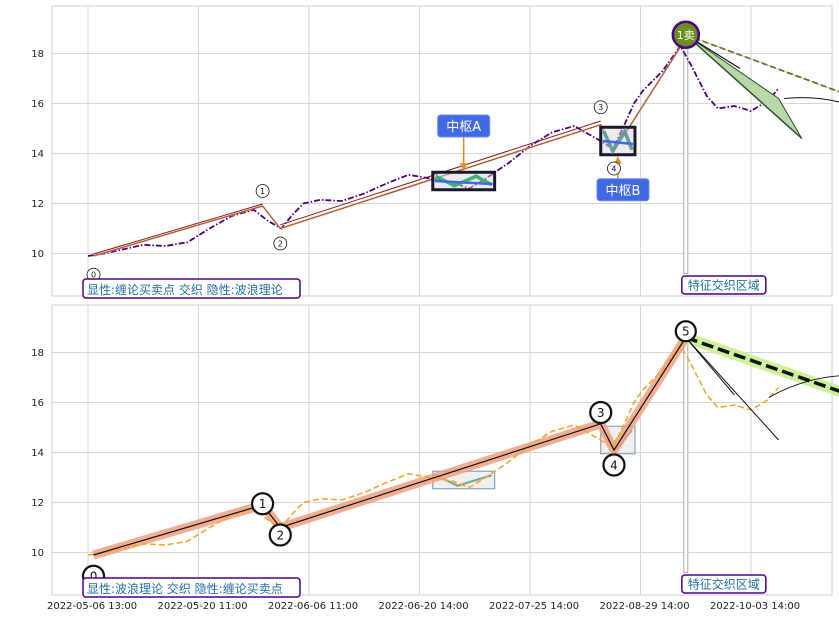  I want to click on trend-line, so click(178, 229).